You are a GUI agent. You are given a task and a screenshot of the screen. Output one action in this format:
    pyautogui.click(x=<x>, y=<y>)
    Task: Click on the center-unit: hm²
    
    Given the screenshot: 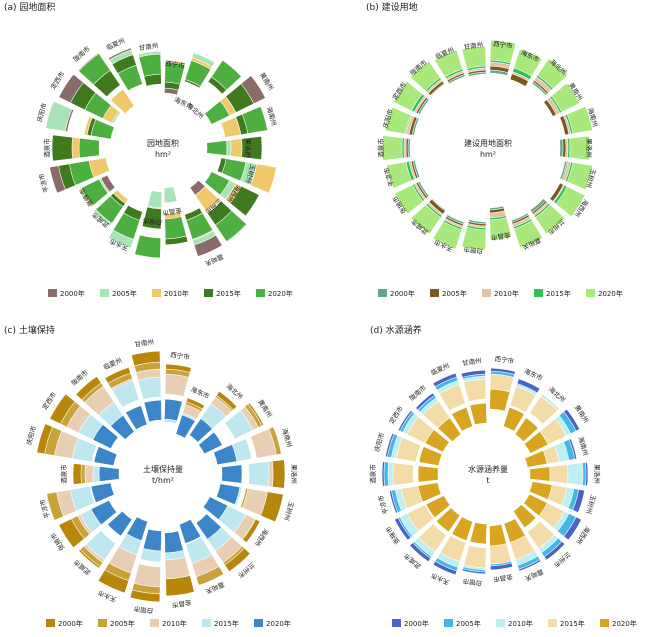 What is the action you would take?
    pyautogui.click(x=163, y=154)
    